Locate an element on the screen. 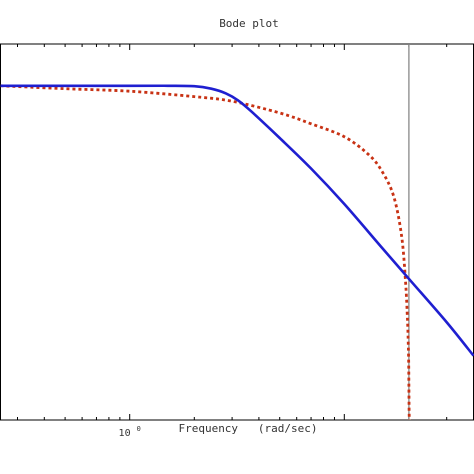 This screenshot has width=474, height=474. x-axis-label: Frequency (rad/sec) is located at coordinates (247, 428).